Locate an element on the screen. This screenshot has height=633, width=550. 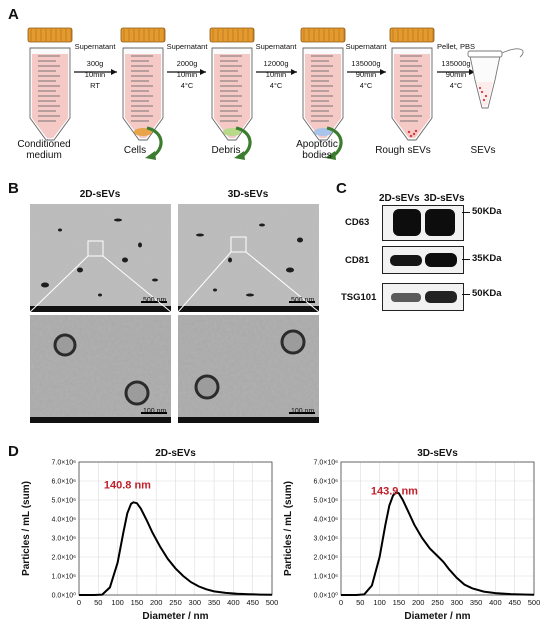
x-tick-label: 250 is located at coordinates (175, 602).